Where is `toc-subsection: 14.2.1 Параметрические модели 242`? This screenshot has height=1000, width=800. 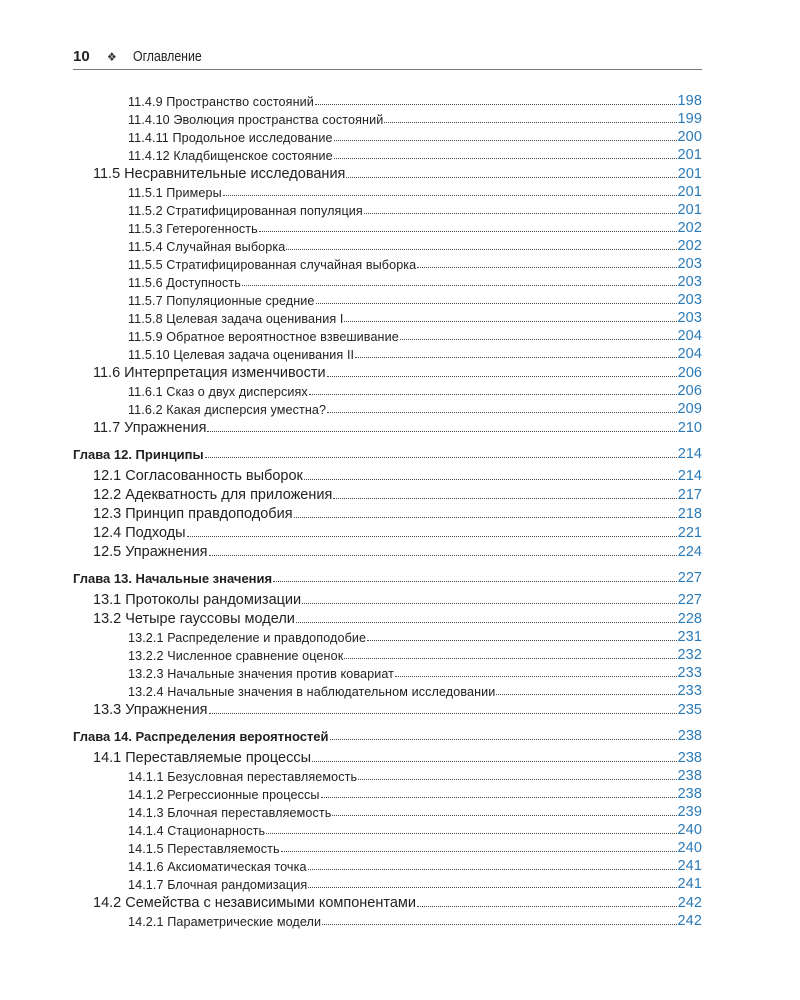 toc-subsection: 14.2.1 Параметрические модели 242 is located at coordinates (387, 920).